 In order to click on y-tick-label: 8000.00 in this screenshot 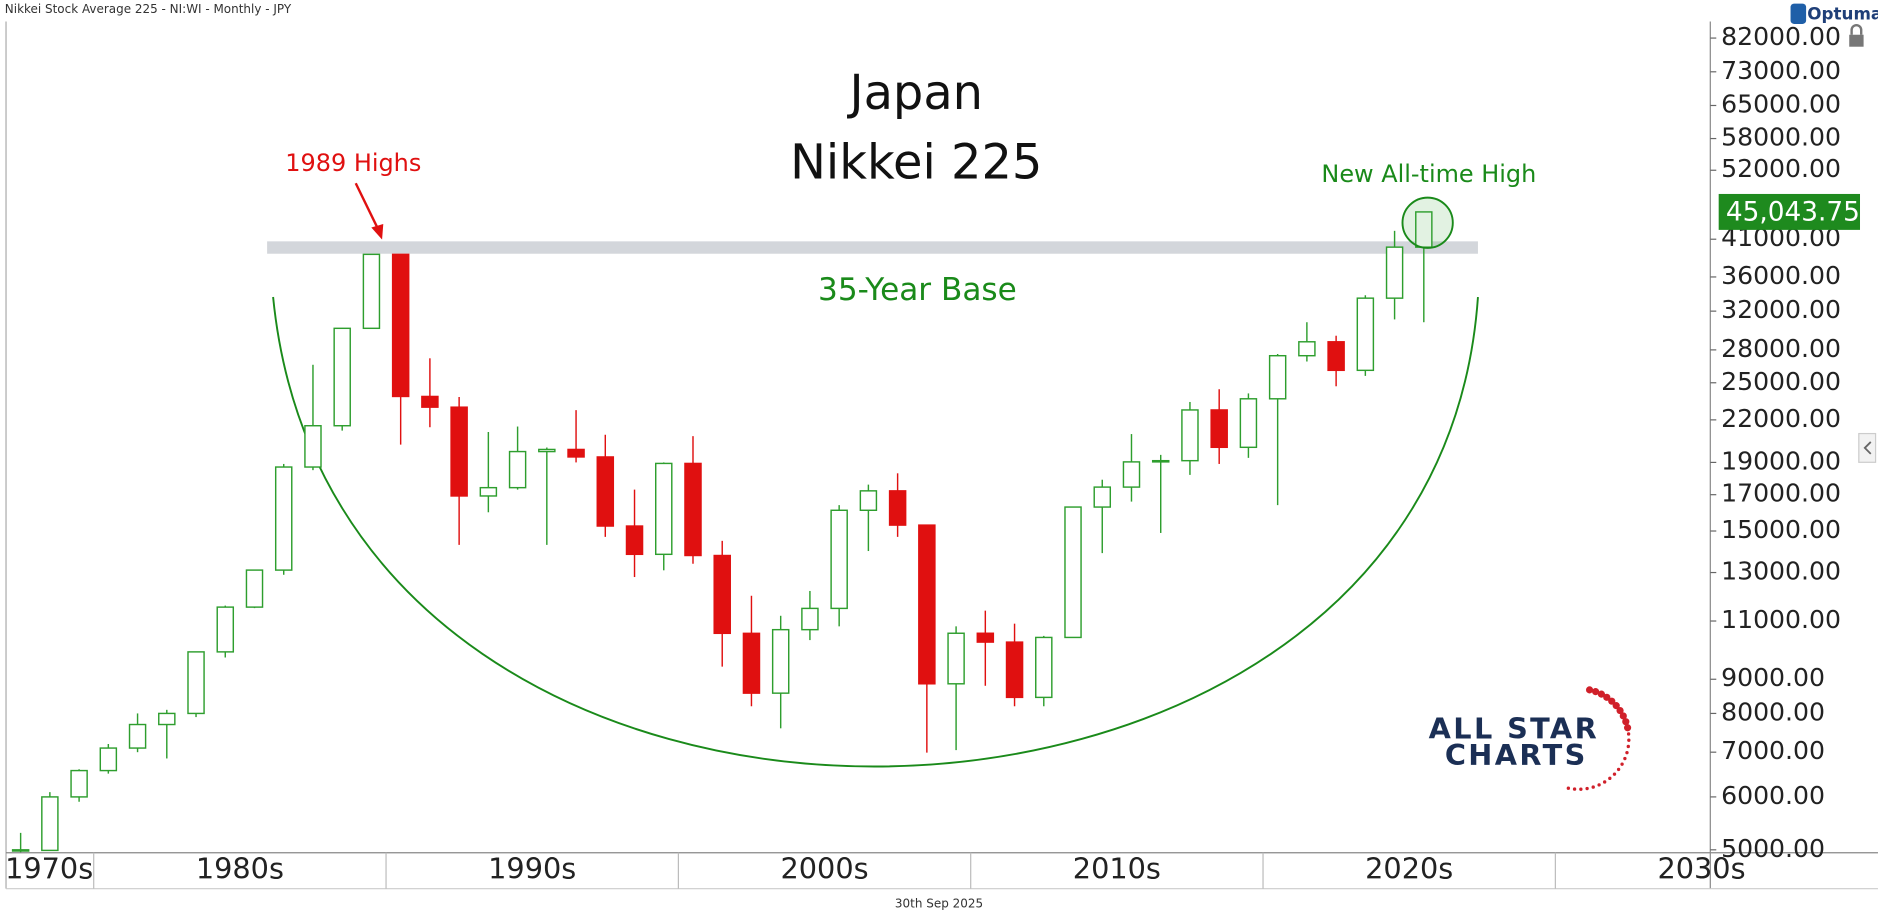, I will do `click(1773, 711)`.